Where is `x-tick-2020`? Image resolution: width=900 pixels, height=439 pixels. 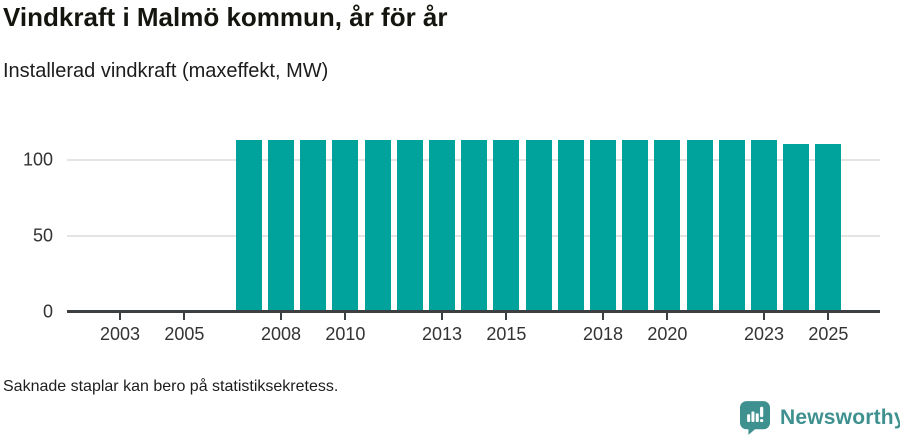
x-tick-2020 is located at coordinates (667, 316).